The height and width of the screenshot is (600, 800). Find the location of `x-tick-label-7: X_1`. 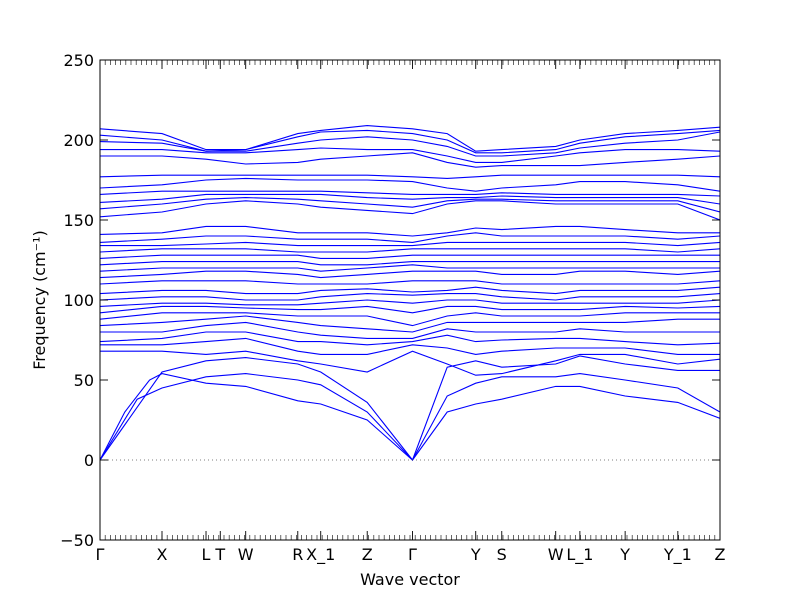

x-tick-label-7: X_1 is located at coordinates (320, 555).